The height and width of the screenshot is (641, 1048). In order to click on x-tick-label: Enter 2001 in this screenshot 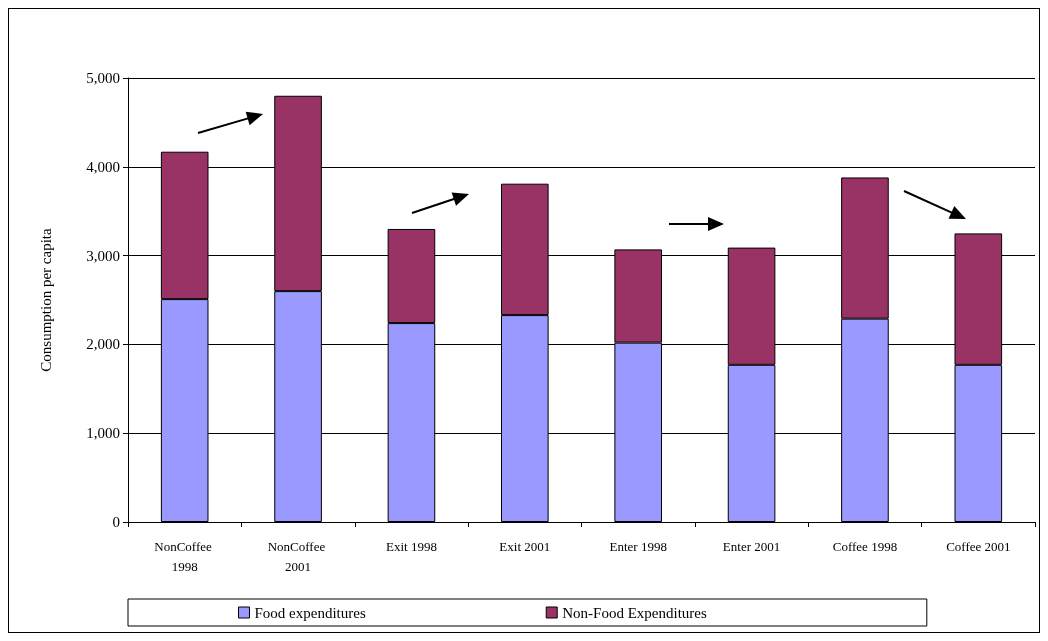, I will do `click(751, 546)`.